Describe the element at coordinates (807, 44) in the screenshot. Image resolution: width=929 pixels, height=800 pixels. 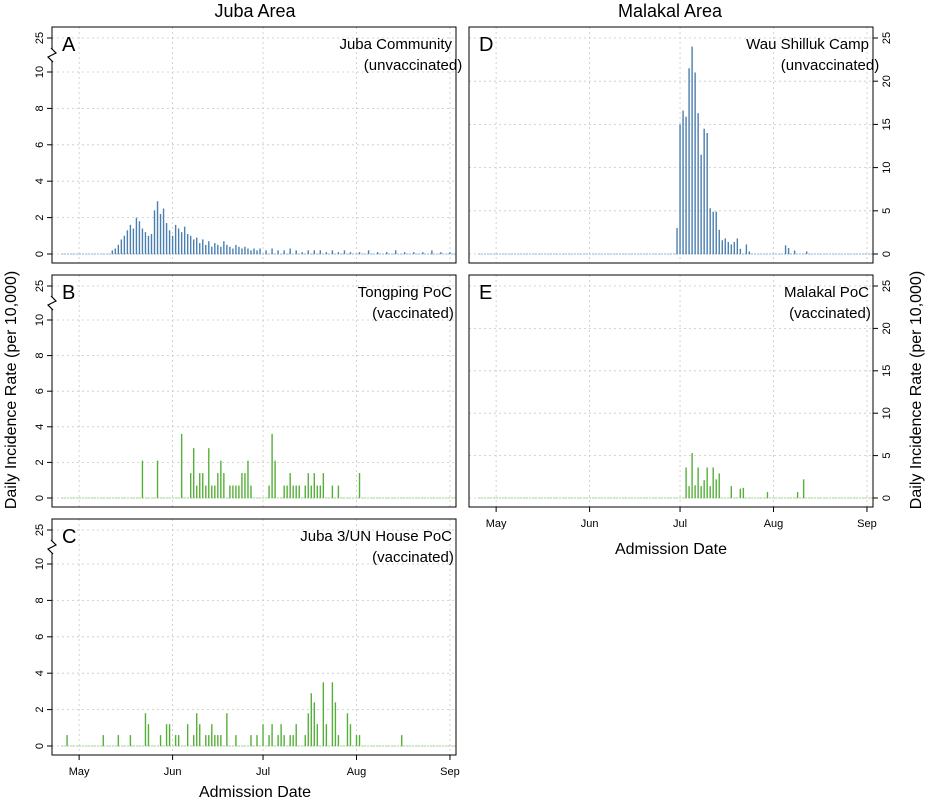
I see `panel-title: Wau Shilluk Camp` at that location.